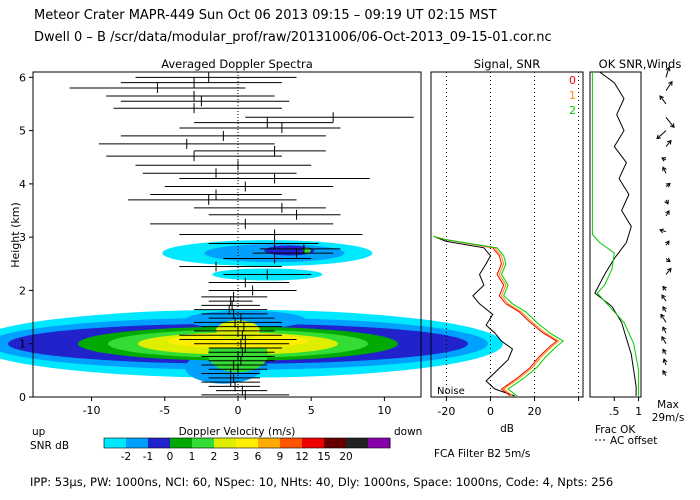 Image resolution: width=700 pixels, height=500 pixels. Describe the element at coordinates (236, 457) in the screenshot. I see `colorbar-tick-label: 3` at that location.